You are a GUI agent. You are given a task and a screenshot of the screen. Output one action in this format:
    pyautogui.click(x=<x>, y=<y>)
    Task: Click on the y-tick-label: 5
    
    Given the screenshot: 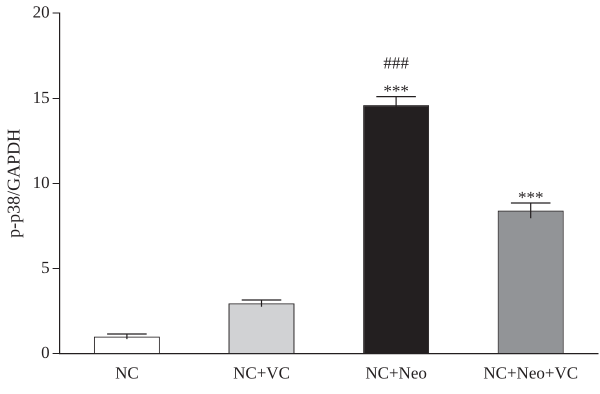 What is the action you would take?
    pyautogui.click(x=45, y=267)
    